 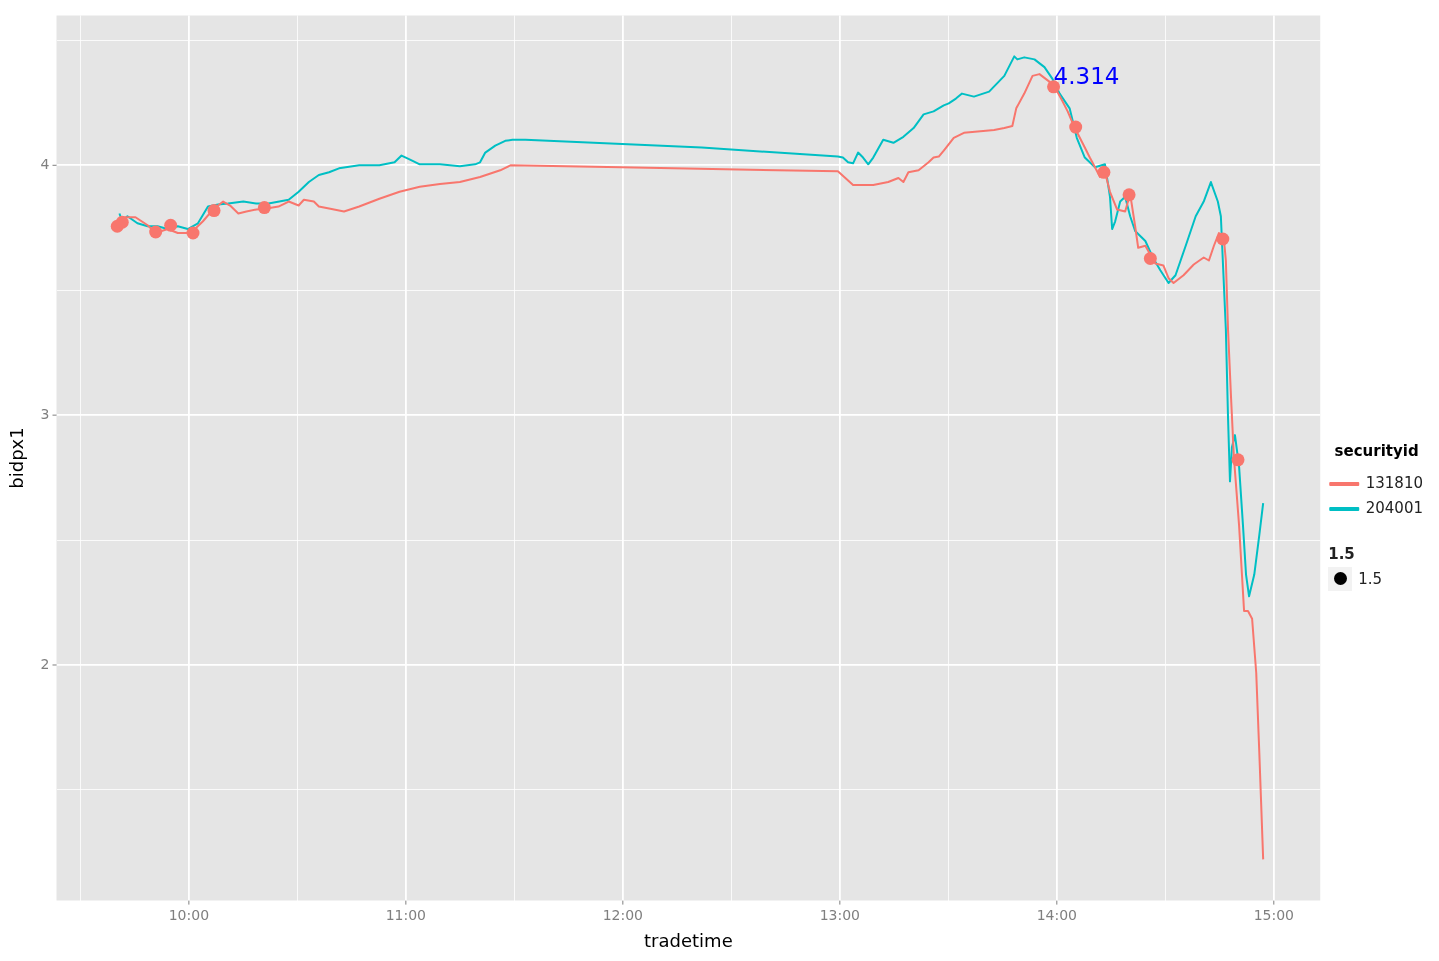 I want to click on legend-title: securityid, so click(x=1376, y=450).